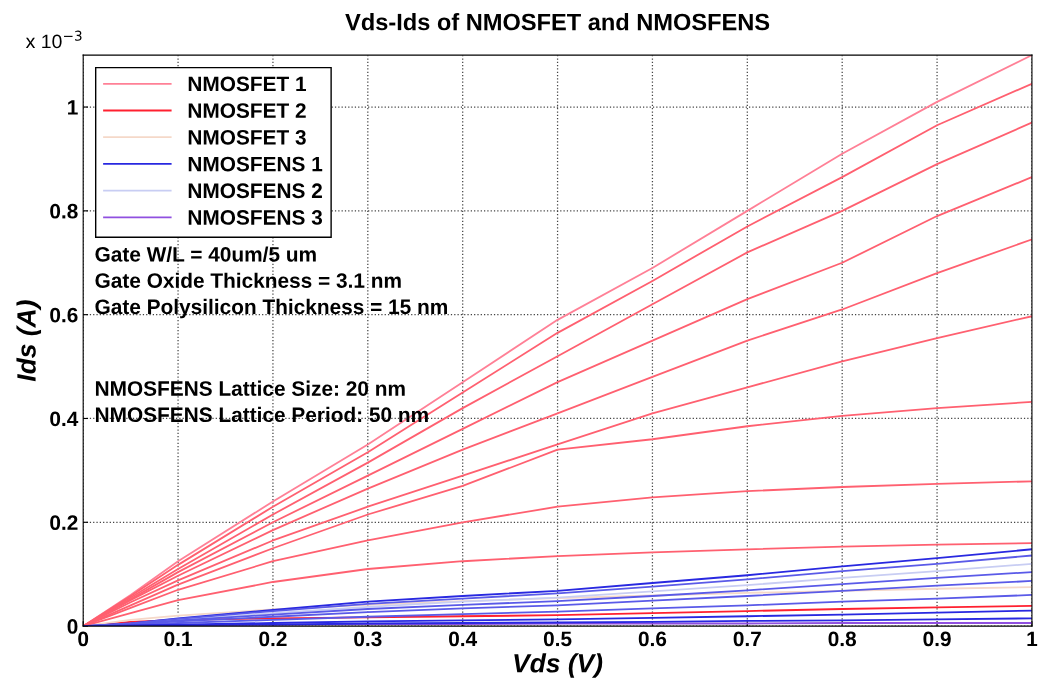 The height and width of the screenshot is (698, 1053). Describe the element at coordinates (64, 419) in the screenshot. I see `y-tick-label: 0.4` at that location.